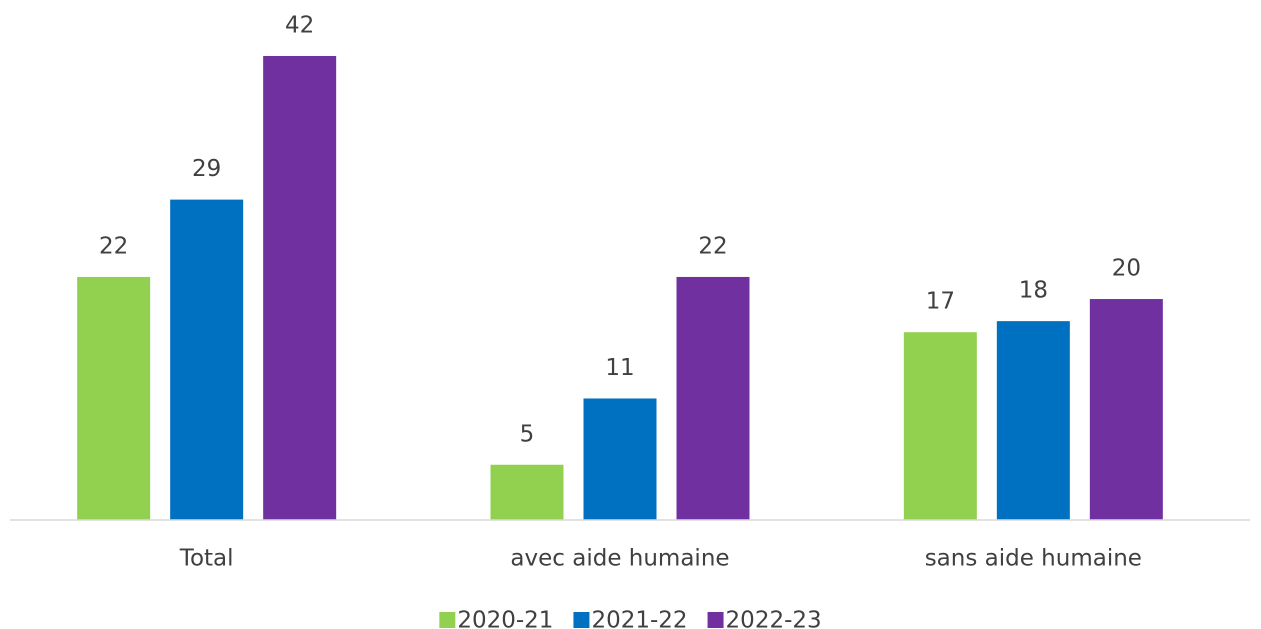 The image size is (1261, 629). What do you see at coordinates (940, 302) in the screenshot?
I see `data-label: 17` at bounding box center [940, 302].